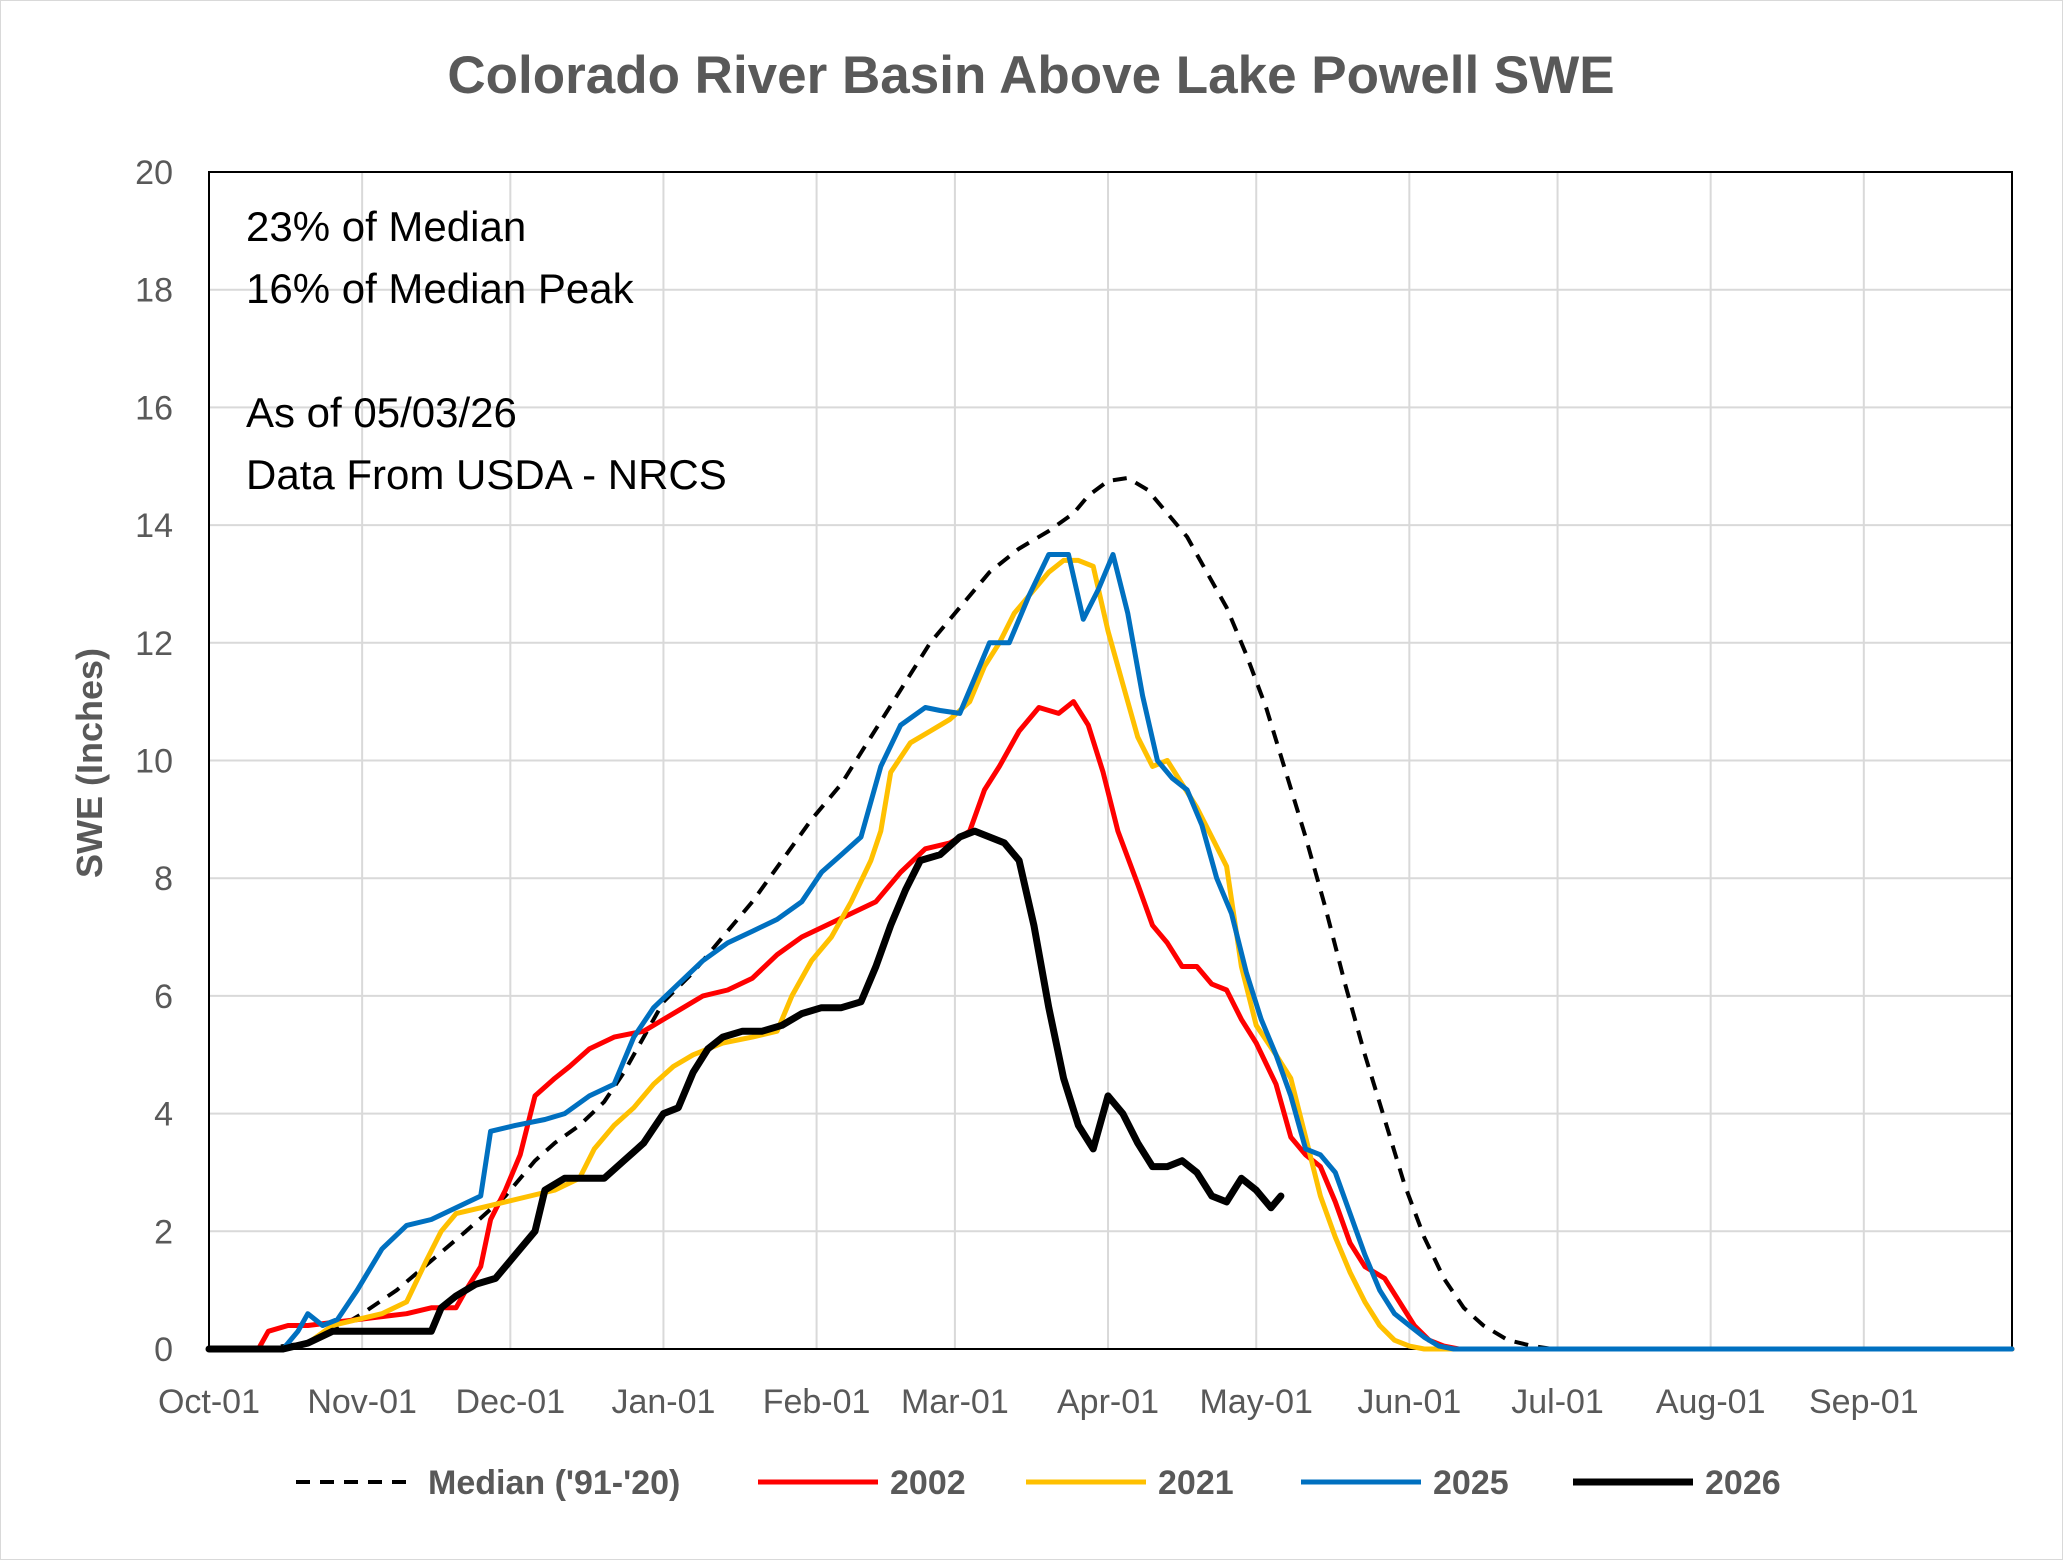 The height and width of the screenshot is (1561, 2063). I want to click on y-tick-label: 14, so click(154, 526).